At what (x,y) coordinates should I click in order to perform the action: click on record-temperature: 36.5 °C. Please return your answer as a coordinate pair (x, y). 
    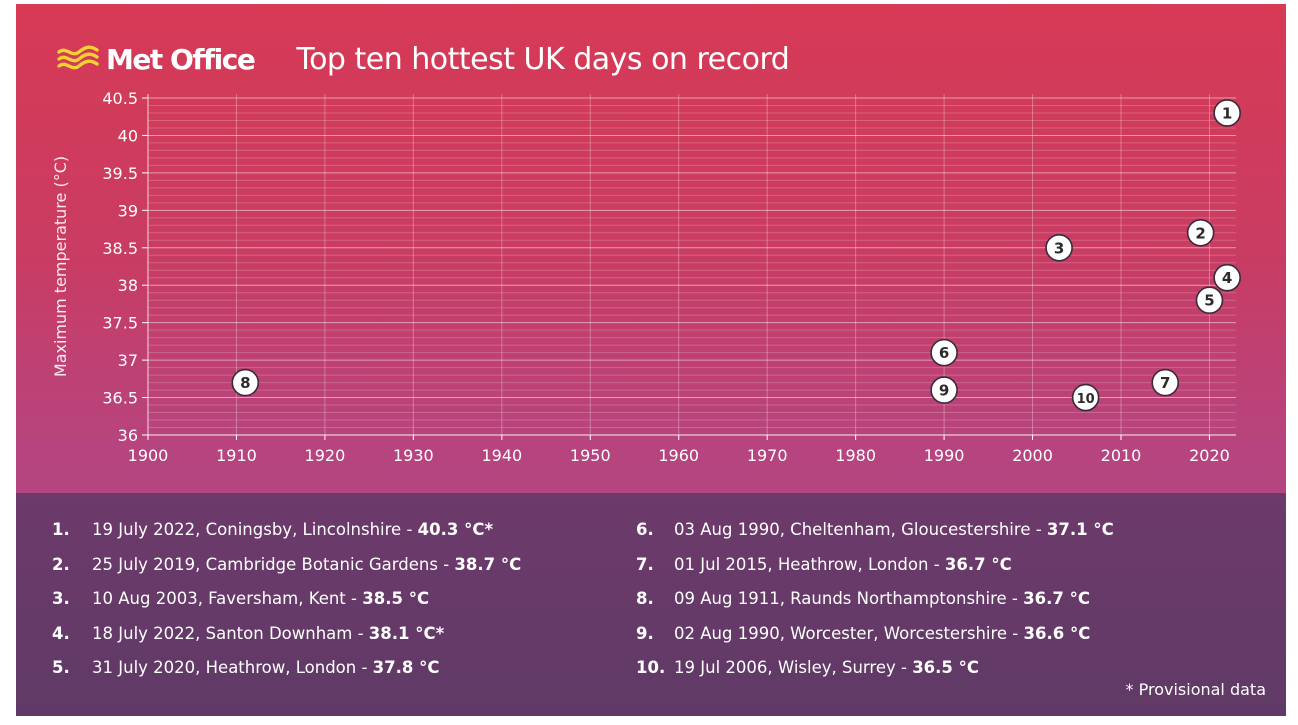
    Looking at the image, I should click on (946, 667).